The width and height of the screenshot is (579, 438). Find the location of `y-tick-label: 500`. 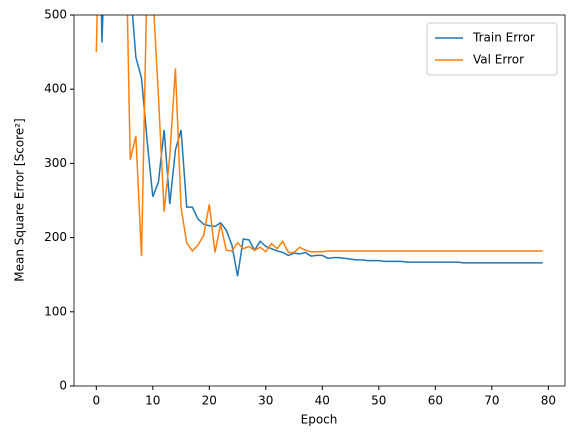

y-tick-label: 500 is located at coordinates (55, 15).